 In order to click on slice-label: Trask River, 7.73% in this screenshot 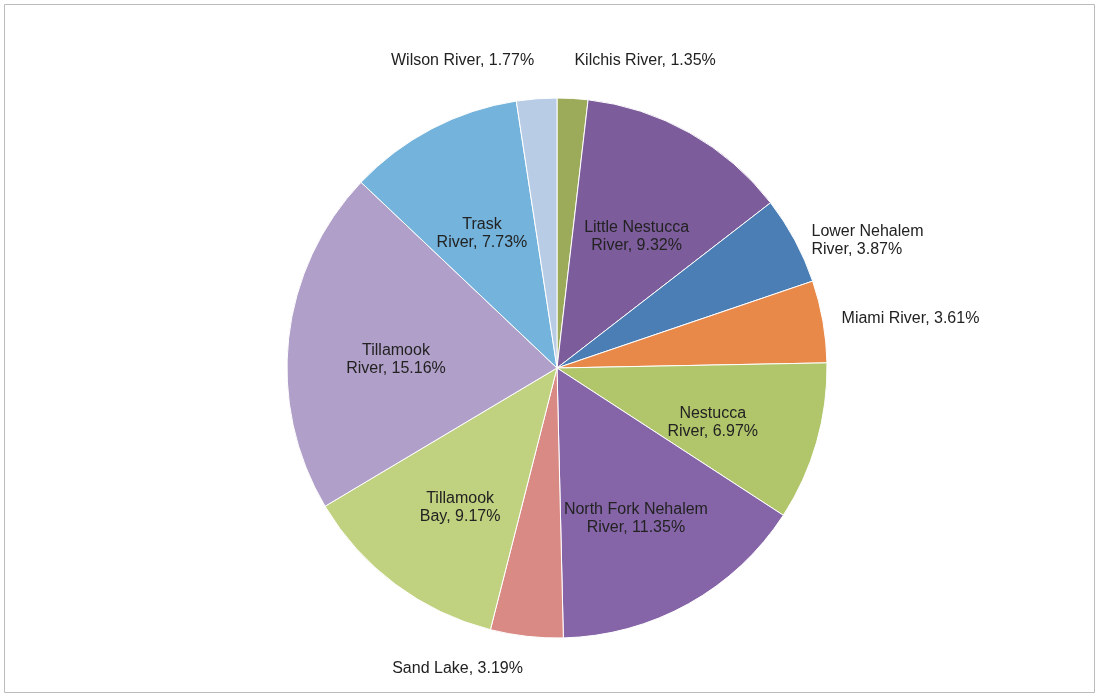, I will do `click(482, 233)`.